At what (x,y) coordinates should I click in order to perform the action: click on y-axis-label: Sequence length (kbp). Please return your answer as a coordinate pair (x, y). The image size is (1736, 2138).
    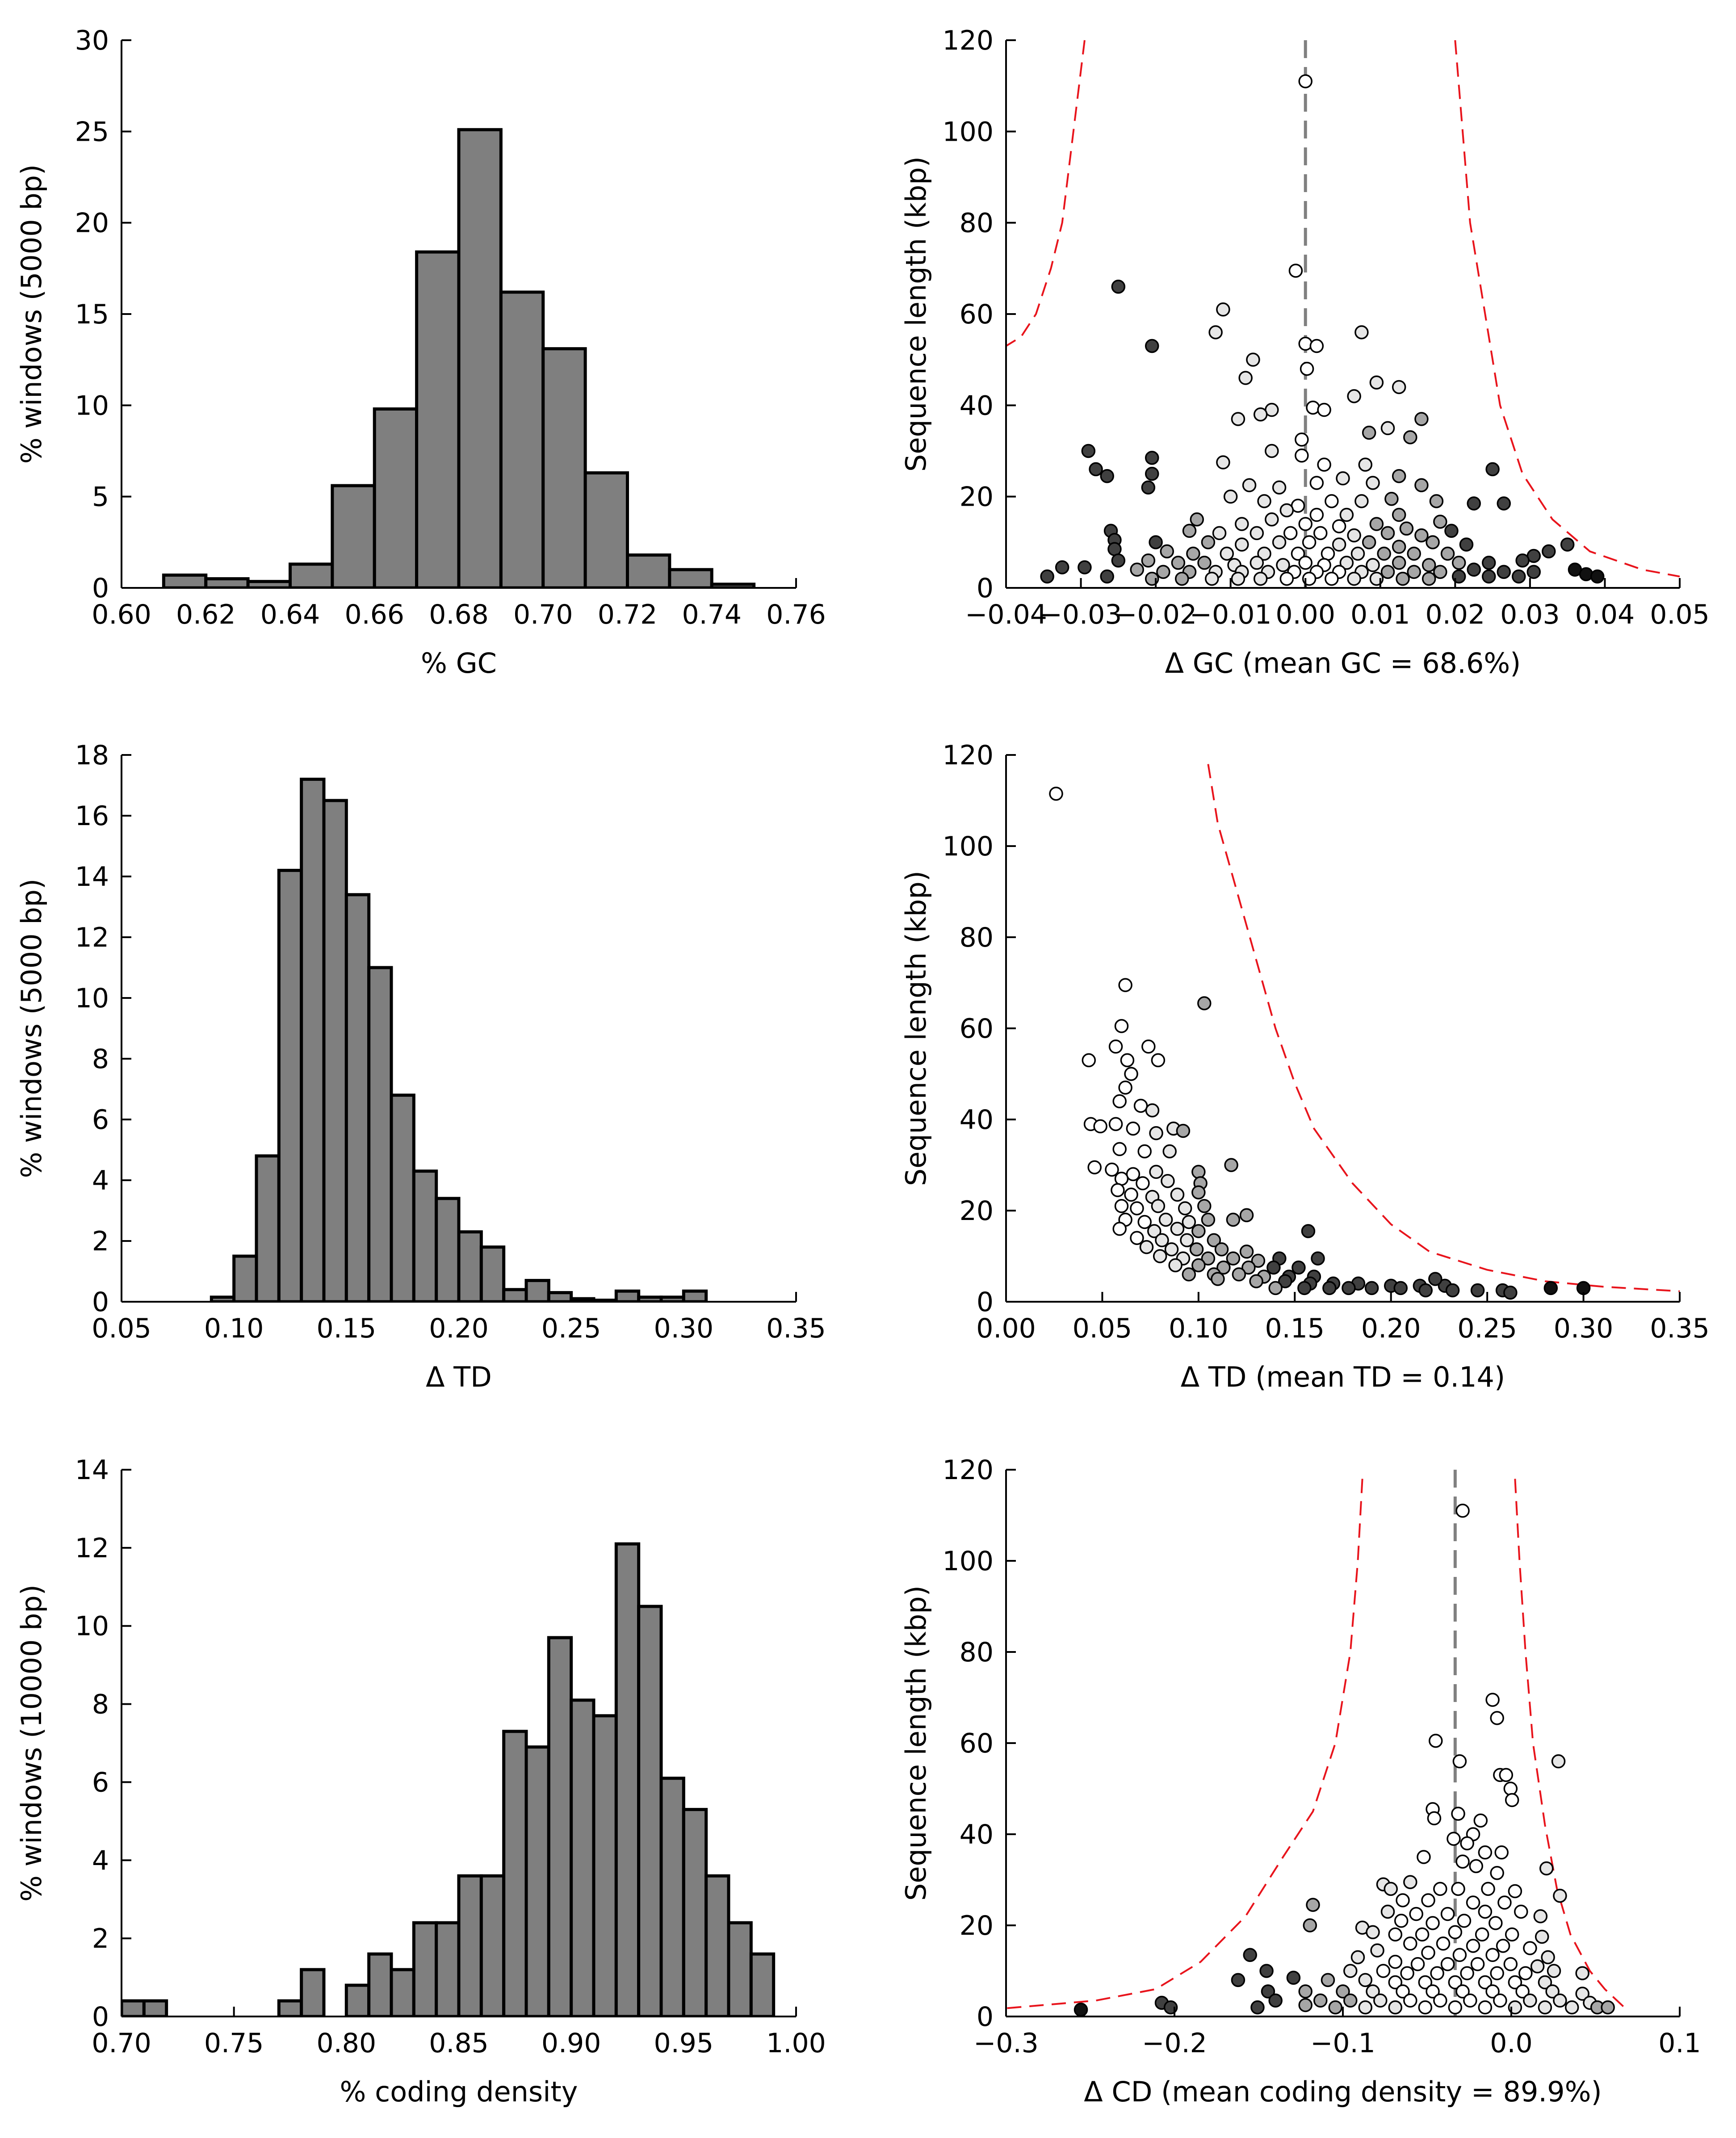
    Looking at the image, I should click on (916, 1028).